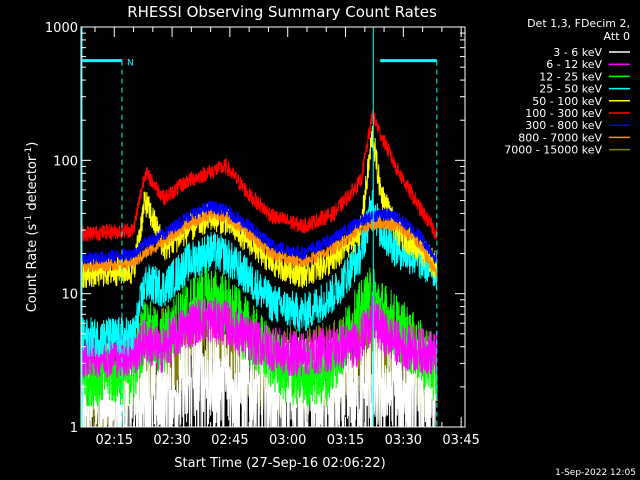  Describe the element at coordinates (577, 52) in the screenshot. I see `legend-label: 3 - 6 keV` at that location.